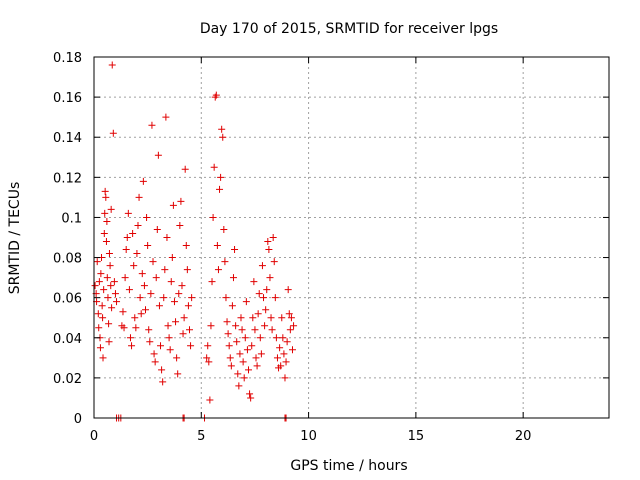 The height and width of the screenshot is (480, 640). I want to click on y-tick-label: 0, so click(78, 419).